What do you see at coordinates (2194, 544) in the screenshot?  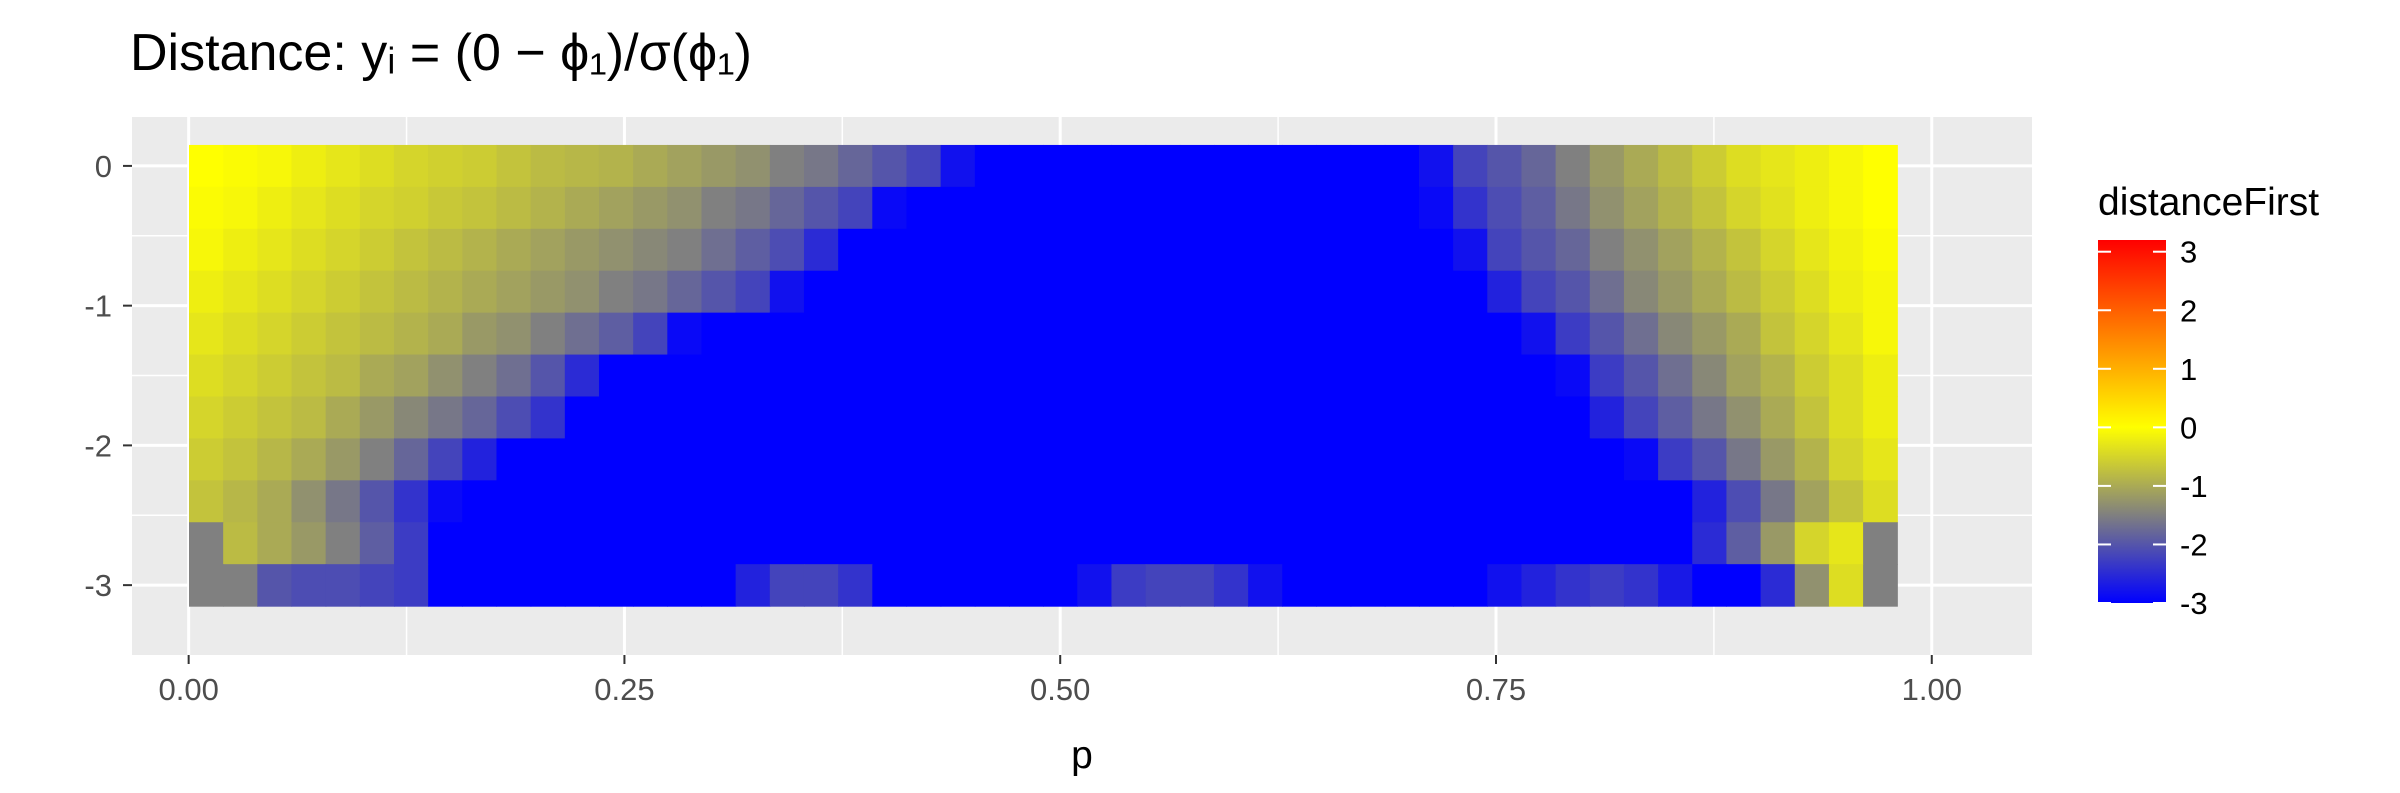 I see `legend-label: -2` at bounding box center [2194, 544].